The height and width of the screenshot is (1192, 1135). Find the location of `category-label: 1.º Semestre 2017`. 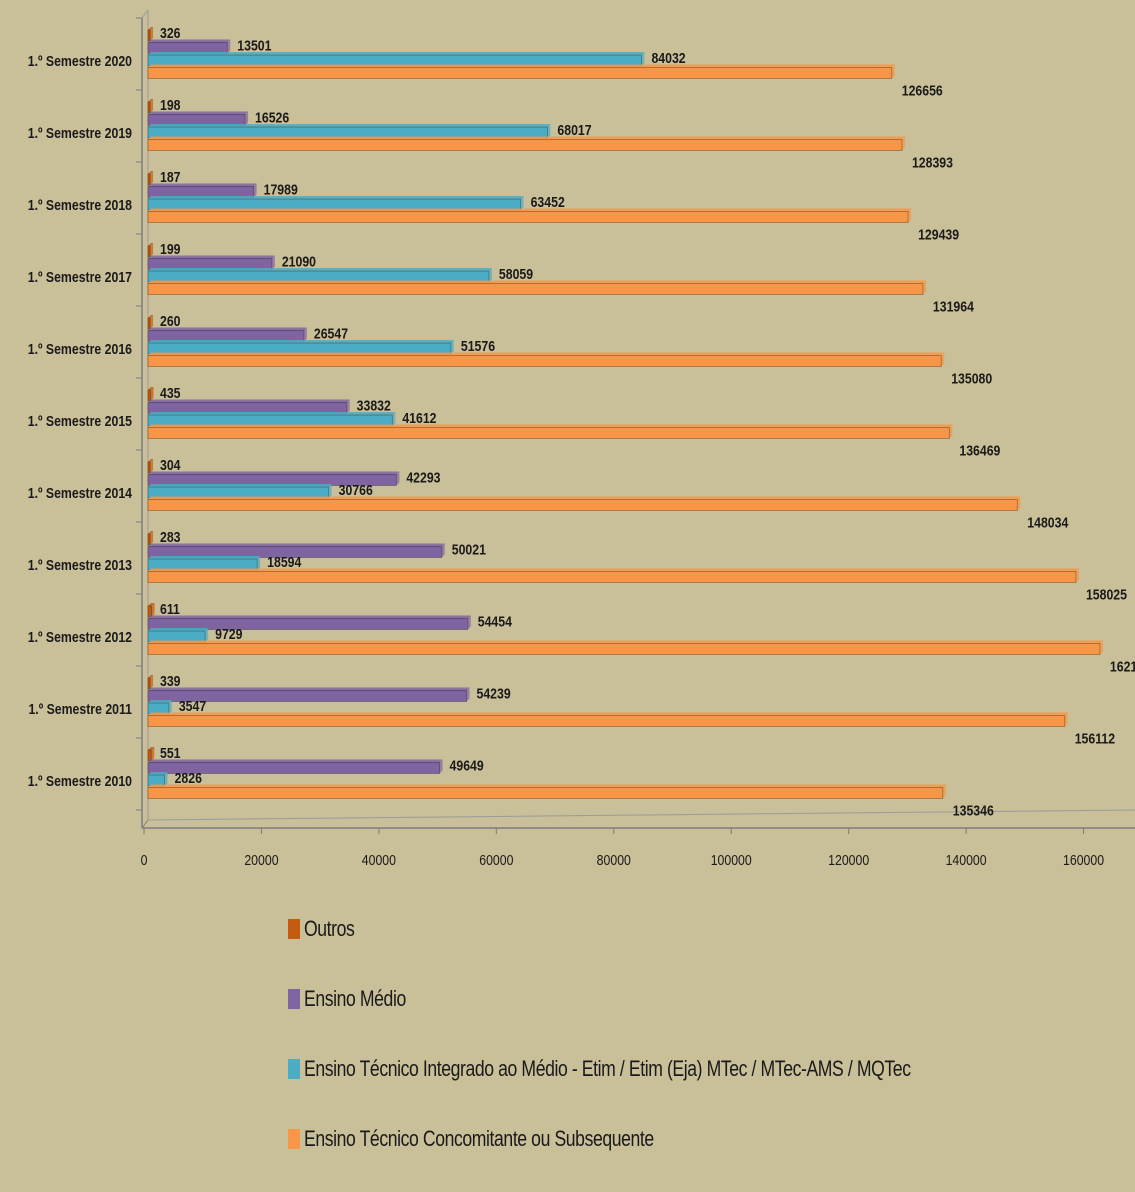

category-label: 1.º Semestre 2017 is located at coordinates (80, 277).